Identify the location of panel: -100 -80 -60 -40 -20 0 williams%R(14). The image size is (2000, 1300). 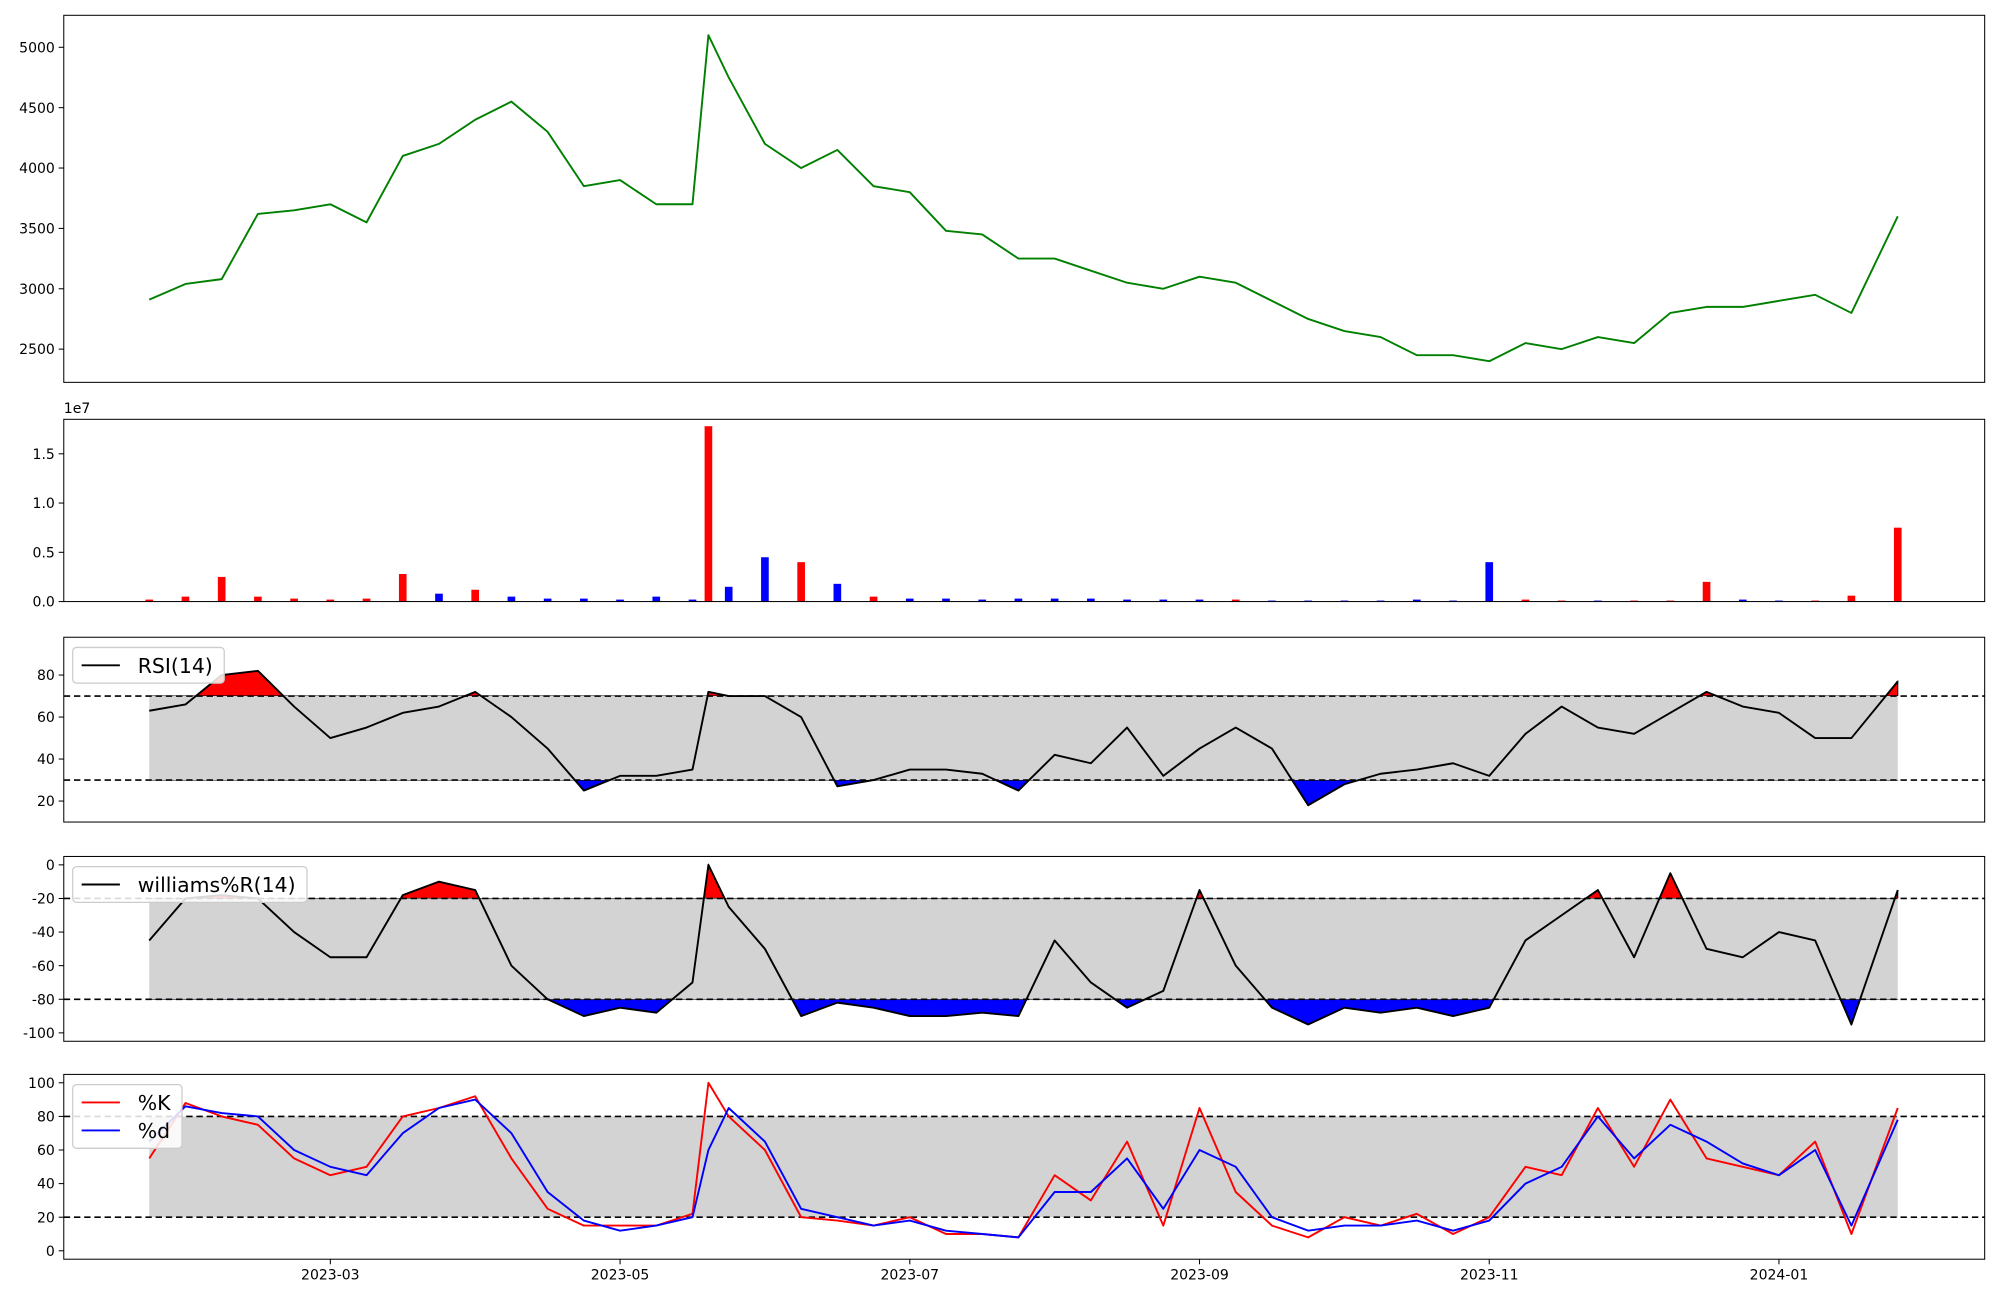
(1004, 948).